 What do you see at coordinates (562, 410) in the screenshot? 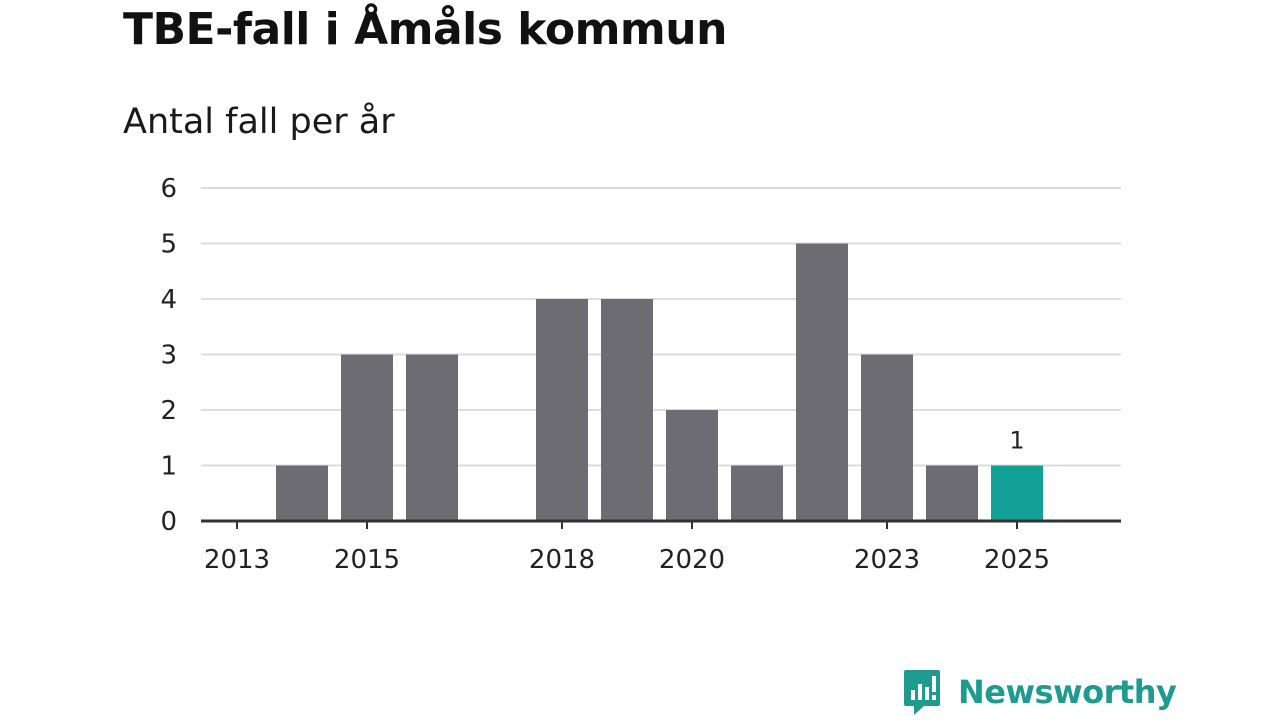
I see `bar-2018` at bounding box center [562, 410].